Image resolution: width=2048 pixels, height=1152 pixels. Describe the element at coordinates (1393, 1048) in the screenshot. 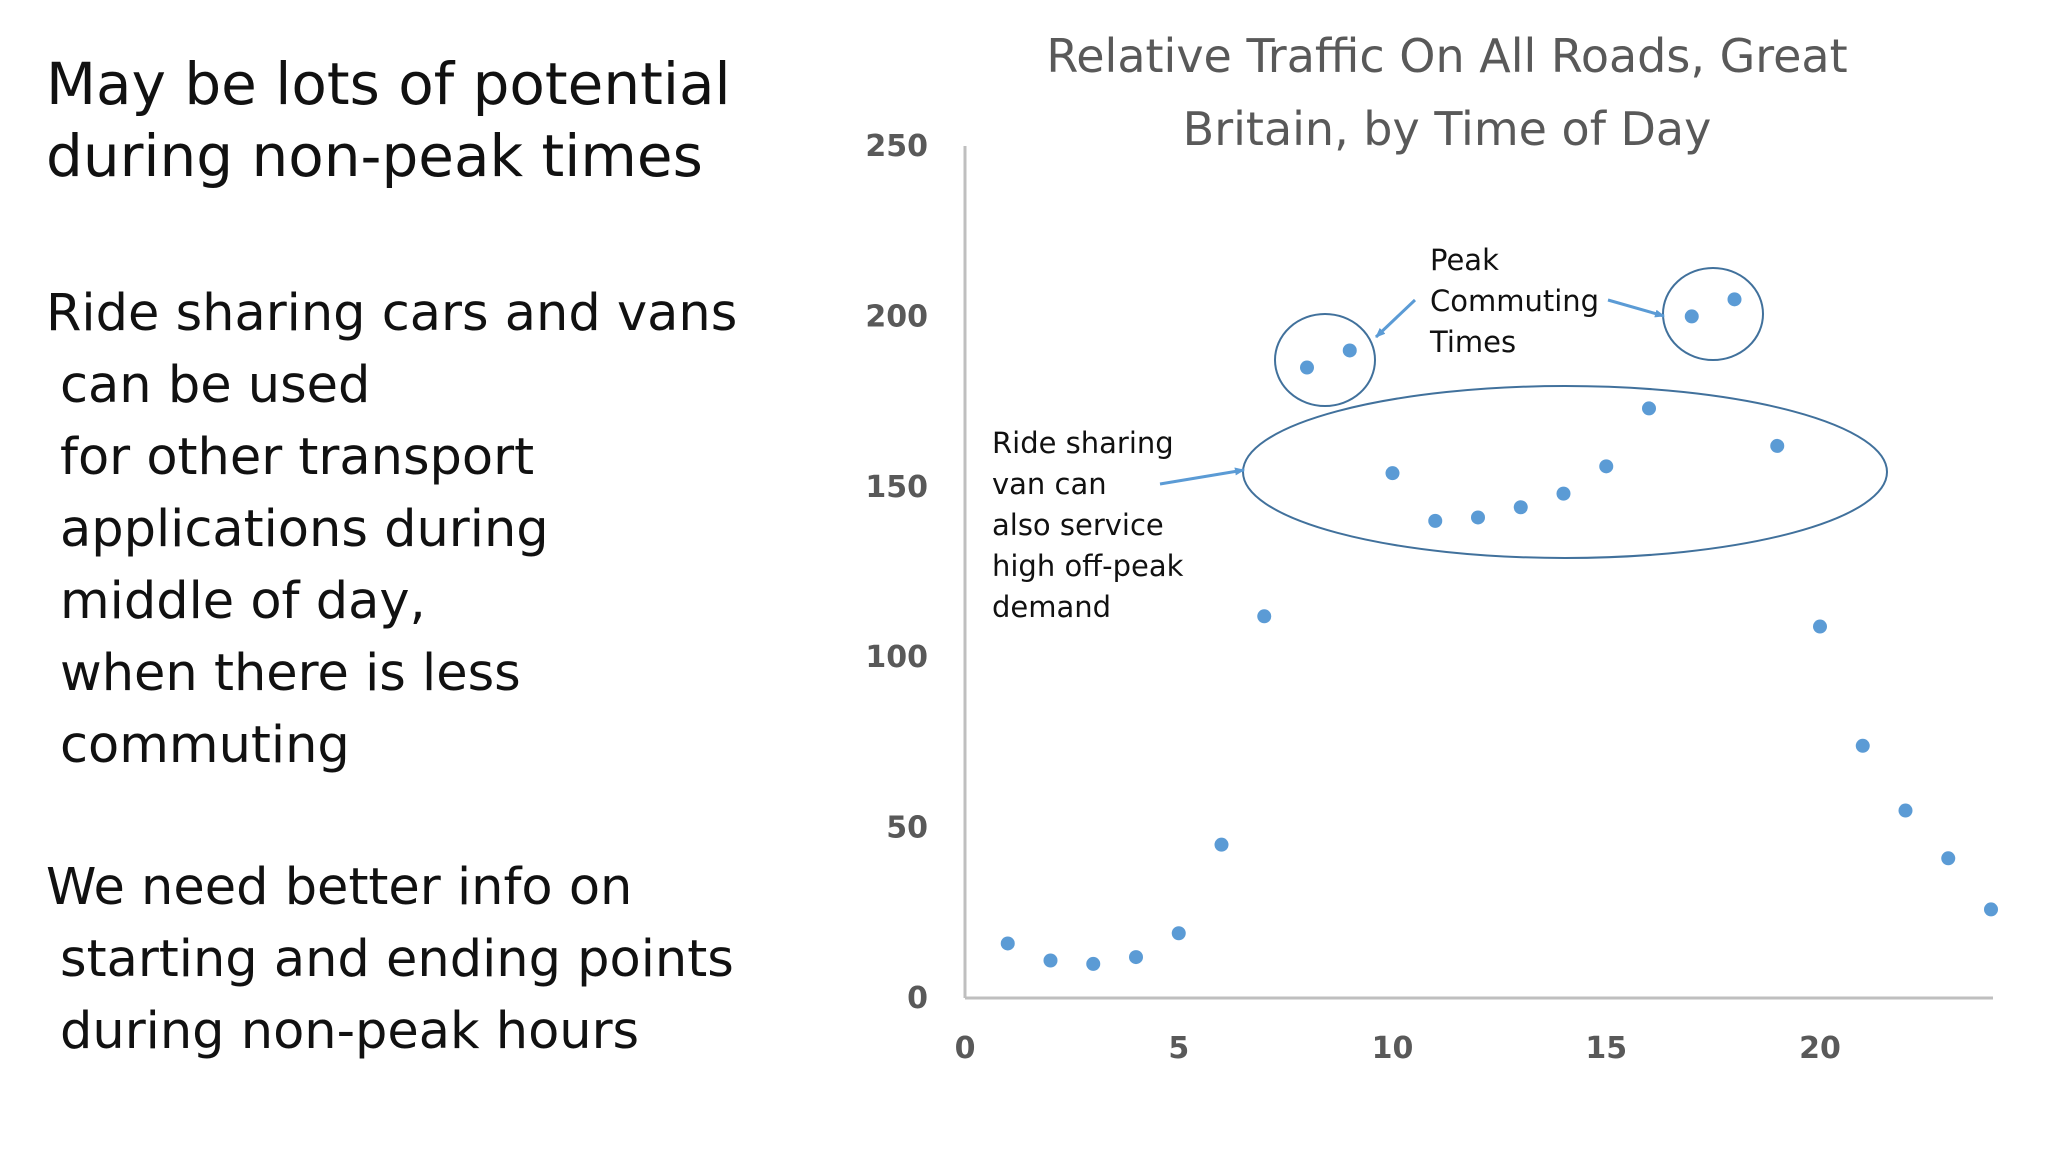

I see `x-tick-label: 10` at that location.